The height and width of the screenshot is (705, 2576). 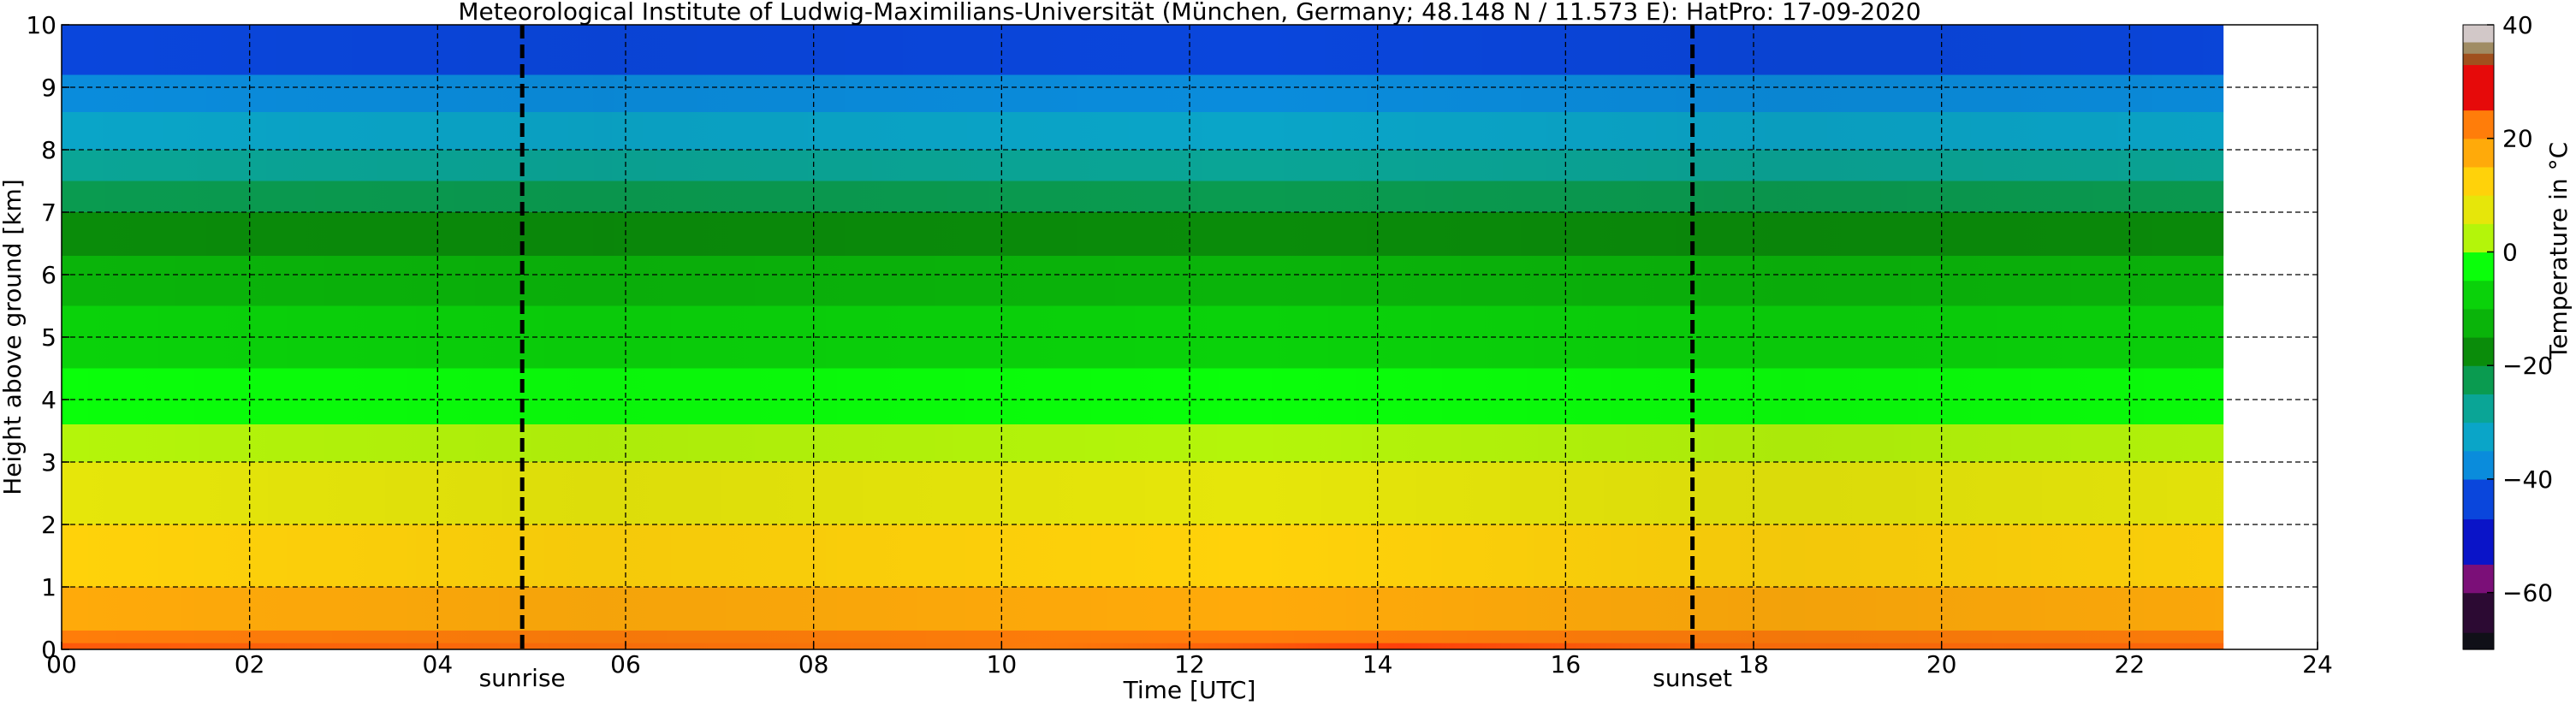 What do you see at coordinates (1941, 664) in the screenshot?
I see `x-tick-label: 20` at bounding box center [1941, 664].